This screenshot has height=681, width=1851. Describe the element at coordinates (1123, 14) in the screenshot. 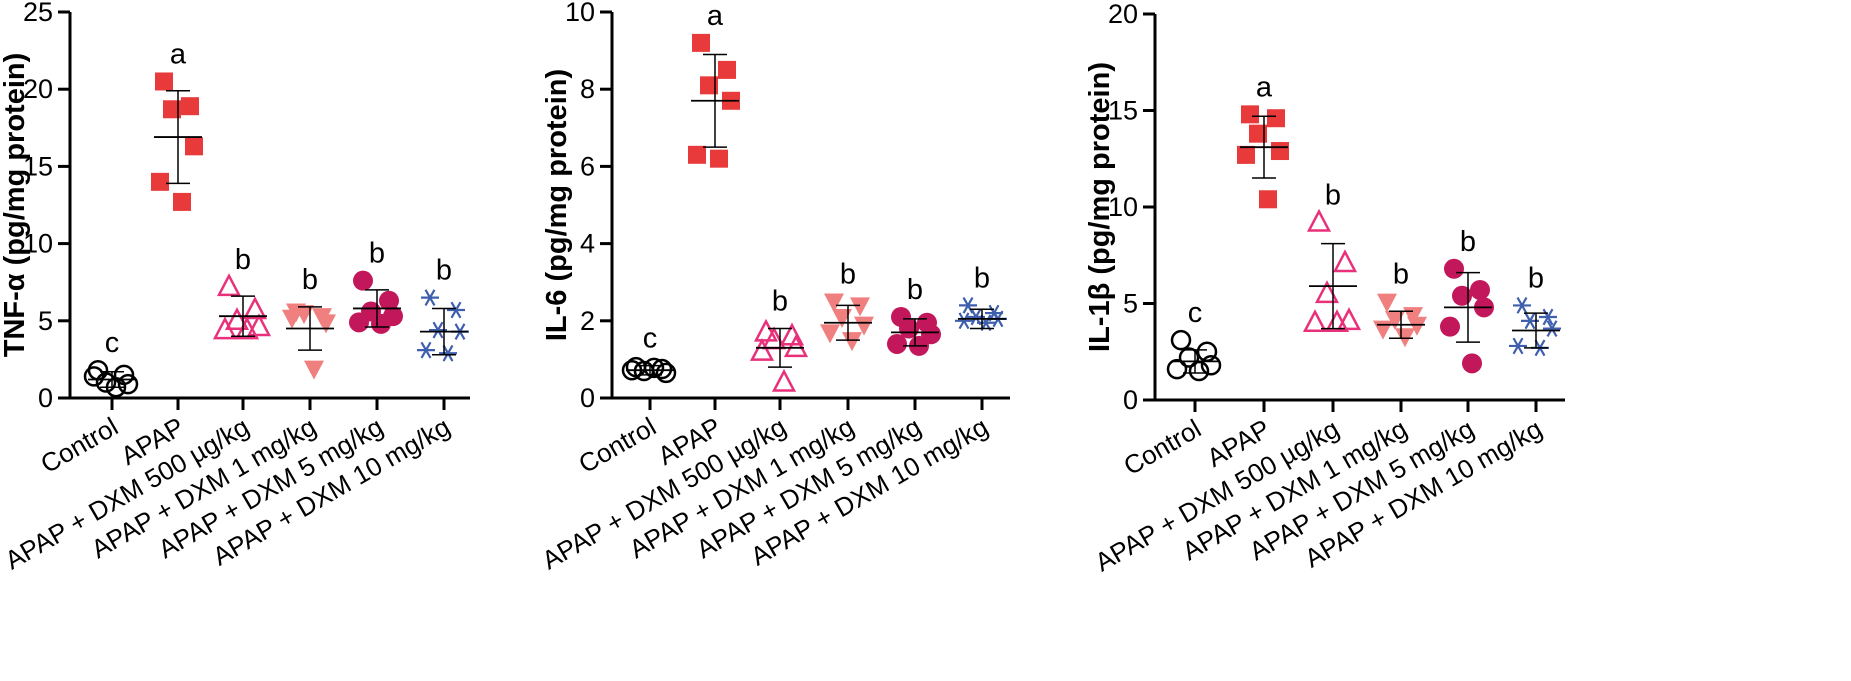

I see `y-tick-label: 20` at that location.